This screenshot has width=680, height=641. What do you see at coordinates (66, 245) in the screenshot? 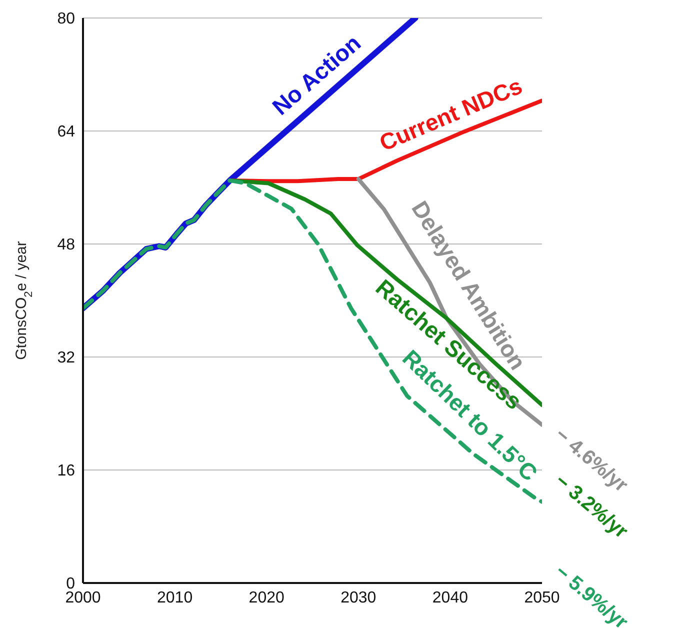
I see `y-tick-label: 48` at bounding box center [66, 245].